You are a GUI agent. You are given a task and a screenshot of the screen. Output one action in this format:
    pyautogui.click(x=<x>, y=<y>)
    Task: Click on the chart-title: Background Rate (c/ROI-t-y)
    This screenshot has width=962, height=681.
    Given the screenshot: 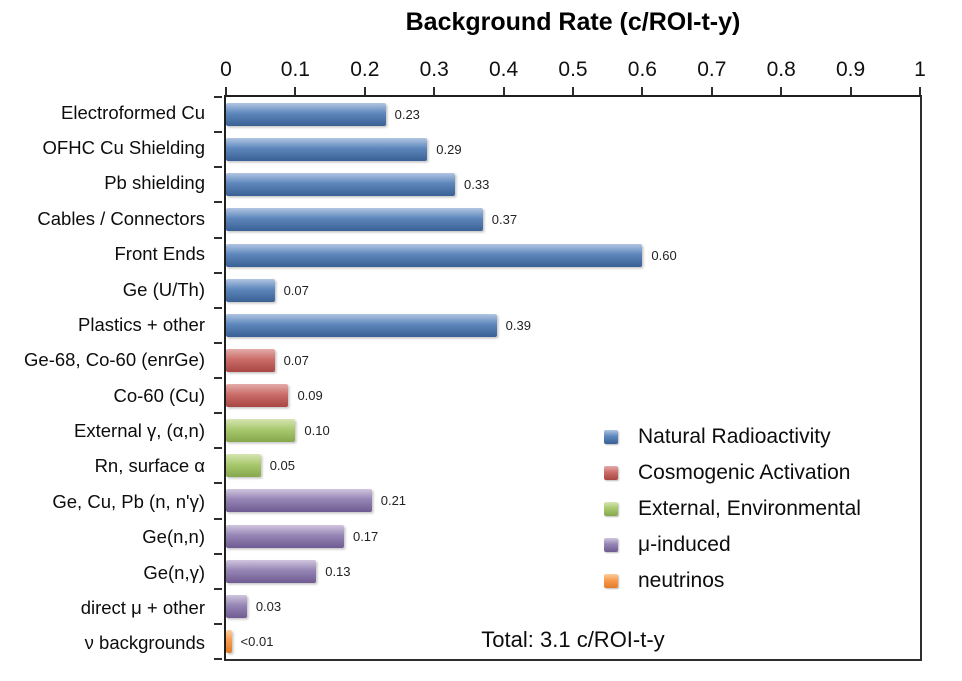 What is the action you would take?
    pyautogui.click(x=573, y=22)
    